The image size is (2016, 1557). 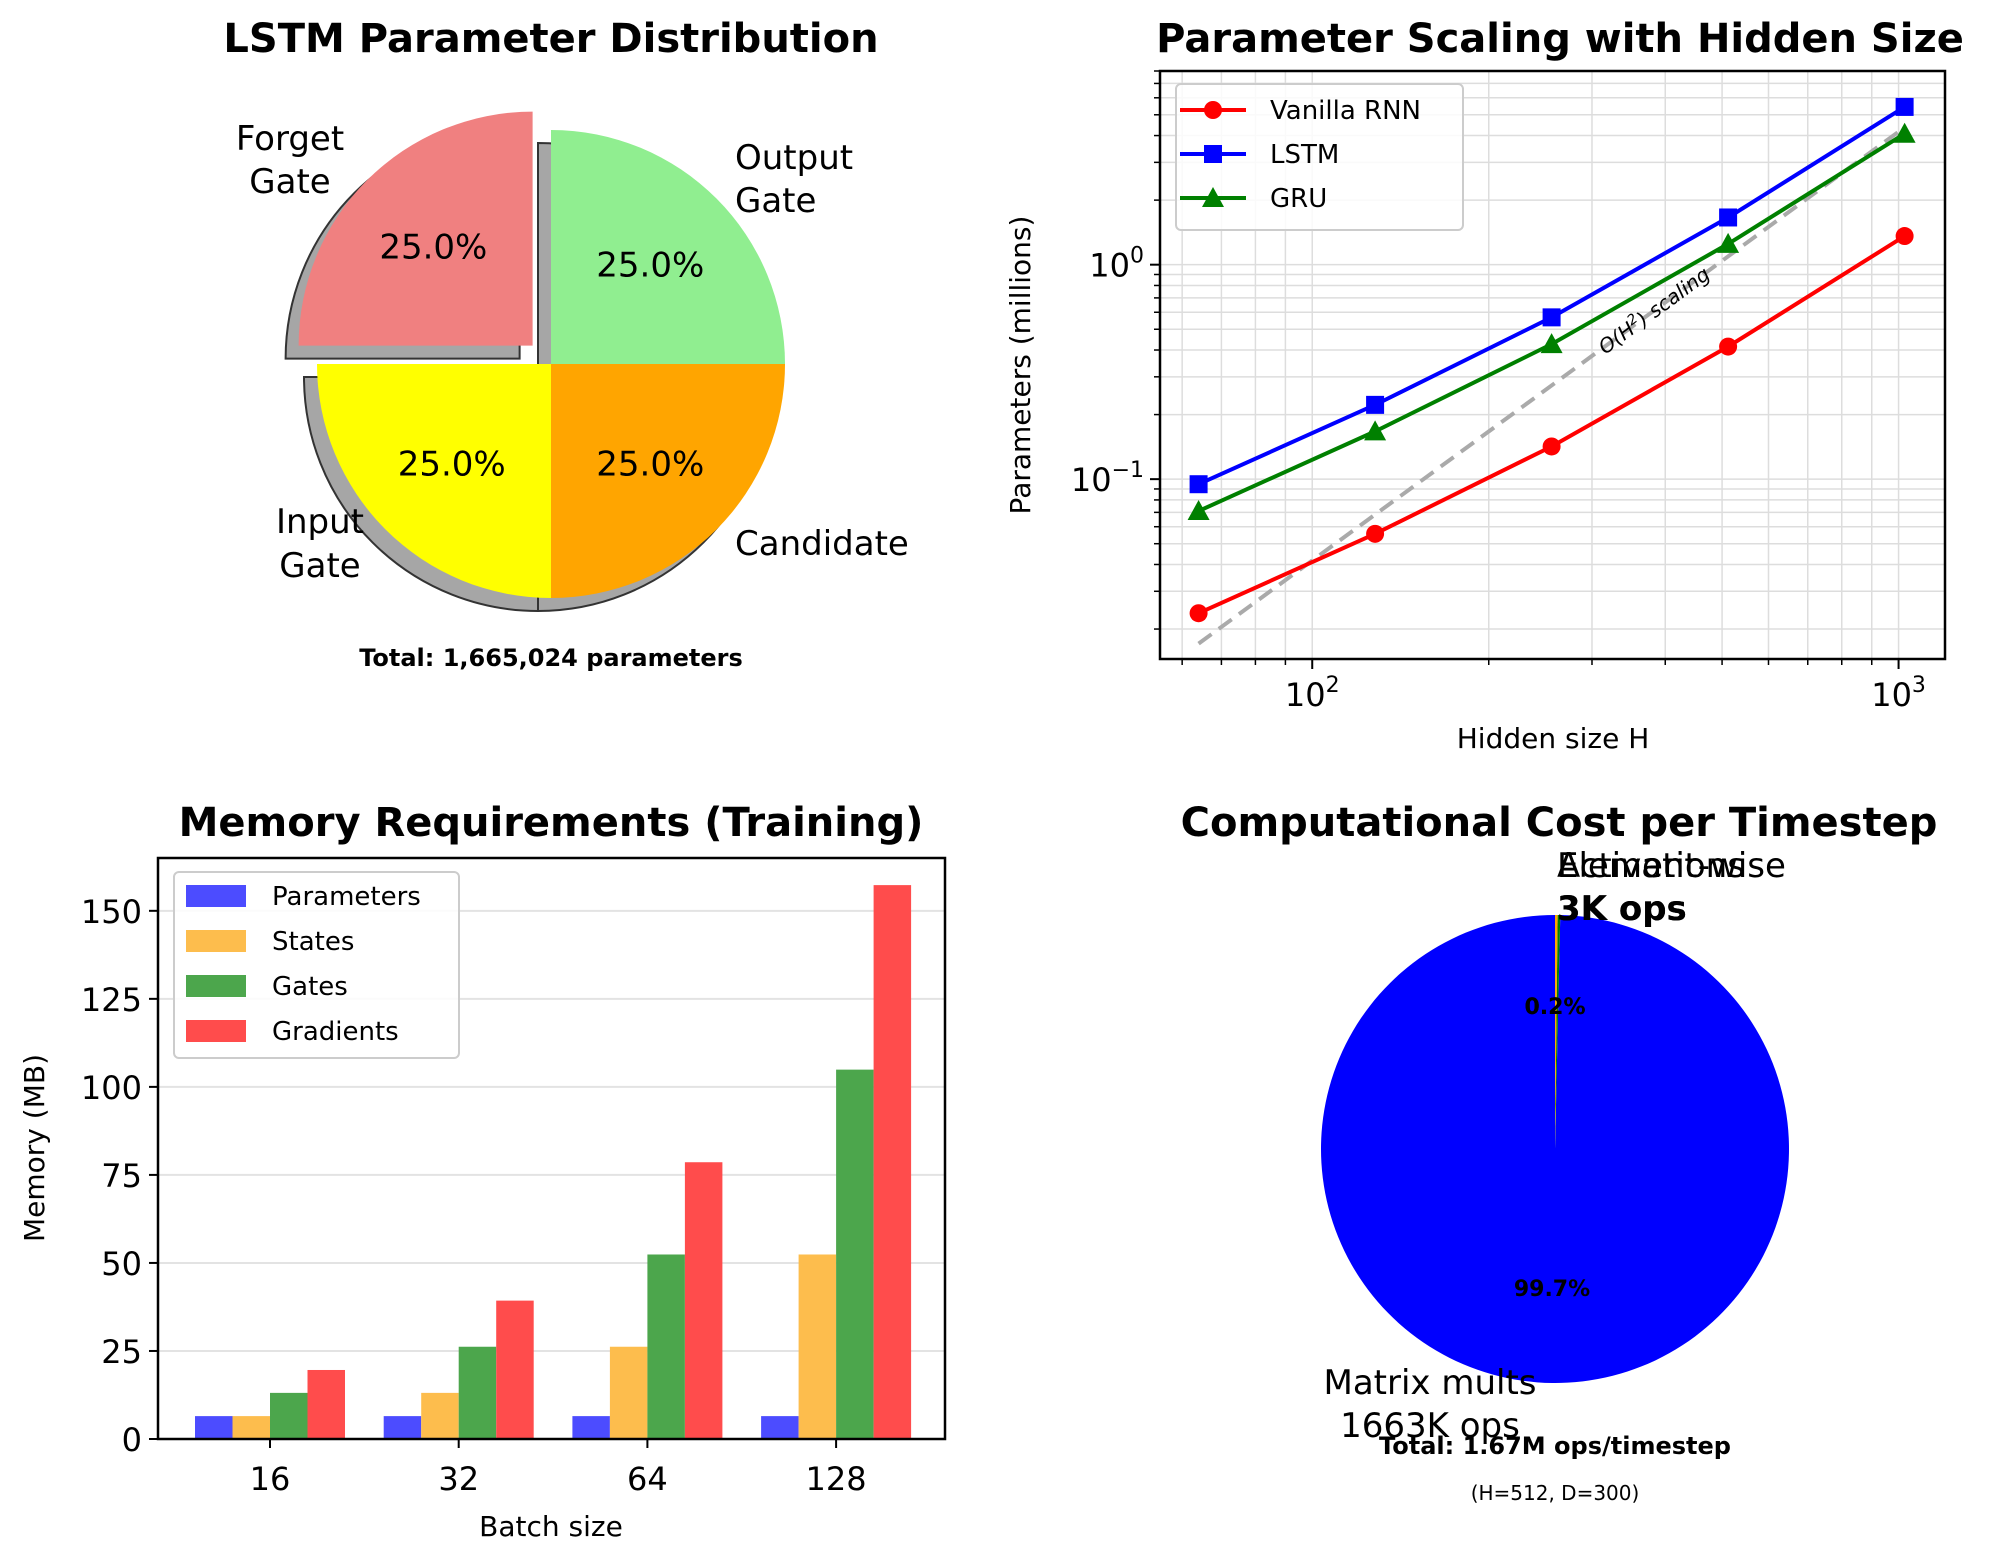 What do you see at coordinates (553, 1162) in the screenshot?
I see `bars` at bounding box center [553, 1162].